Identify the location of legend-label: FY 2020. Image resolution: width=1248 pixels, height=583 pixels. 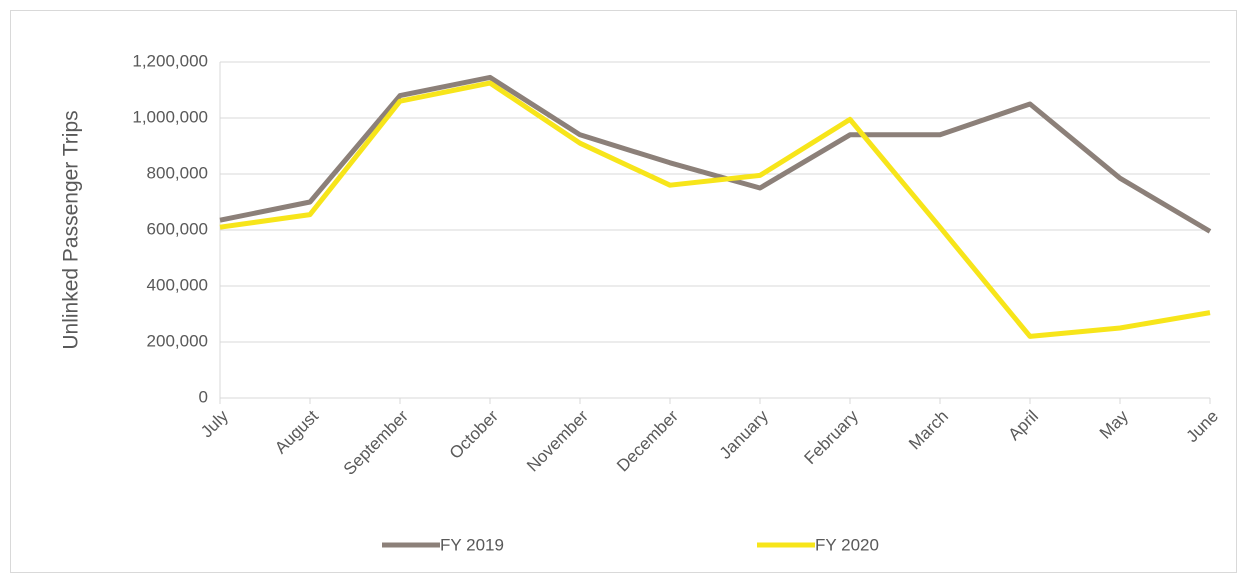
(847, 544).